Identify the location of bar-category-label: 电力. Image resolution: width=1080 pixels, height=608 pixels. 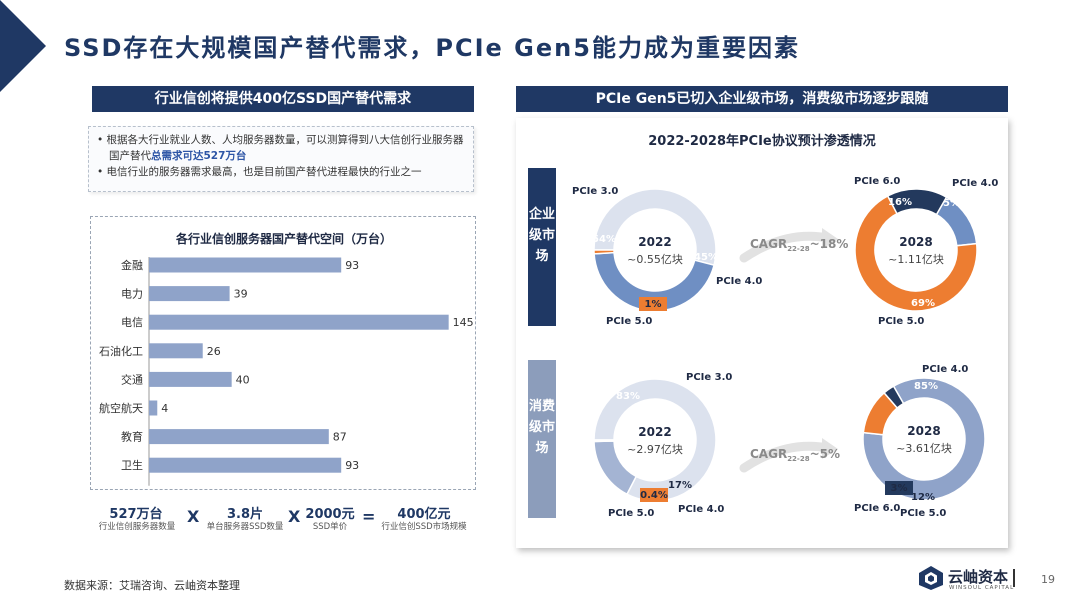
(132, 294).